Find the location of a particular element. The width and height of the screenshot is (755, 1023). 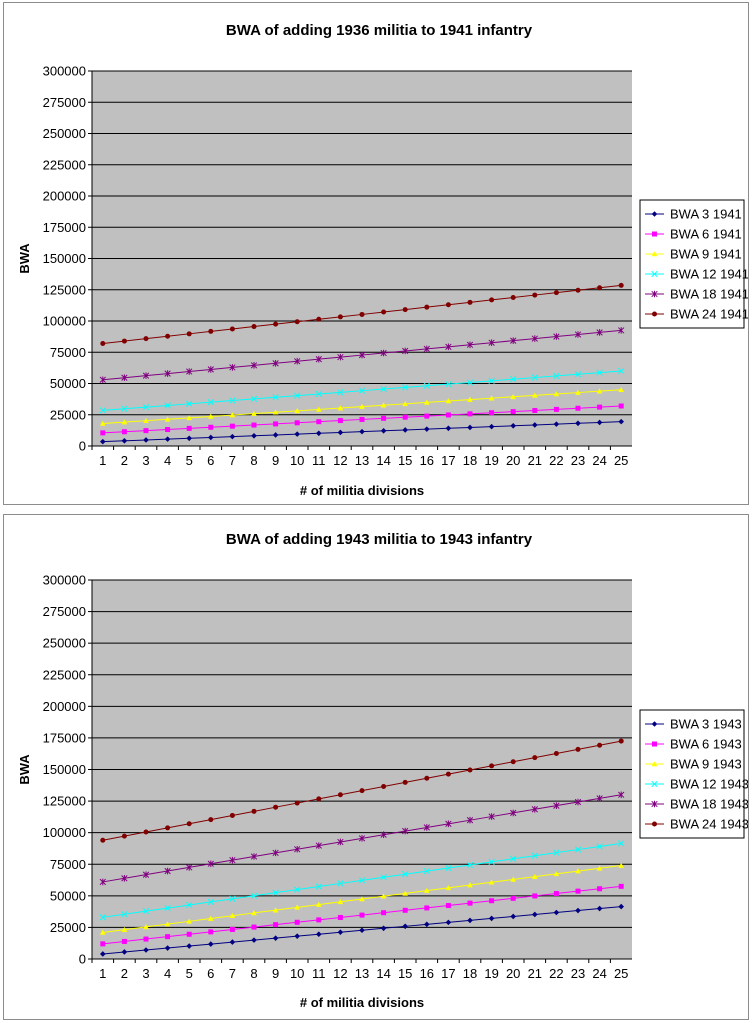

legend-label: BWA 18 1943 is located at coordinates (709, 804).